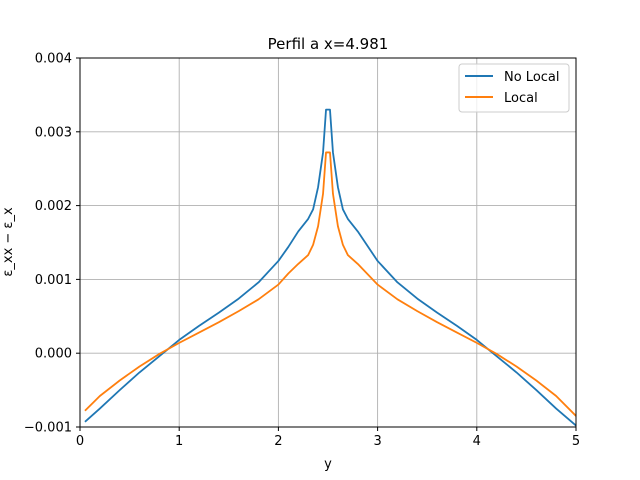 Image resolution: width=640 pixels, height=480 pixels. Describe the element at coordinates (53, 354) in the screenshot. I see `y-tick-label: 0.000` at that location.